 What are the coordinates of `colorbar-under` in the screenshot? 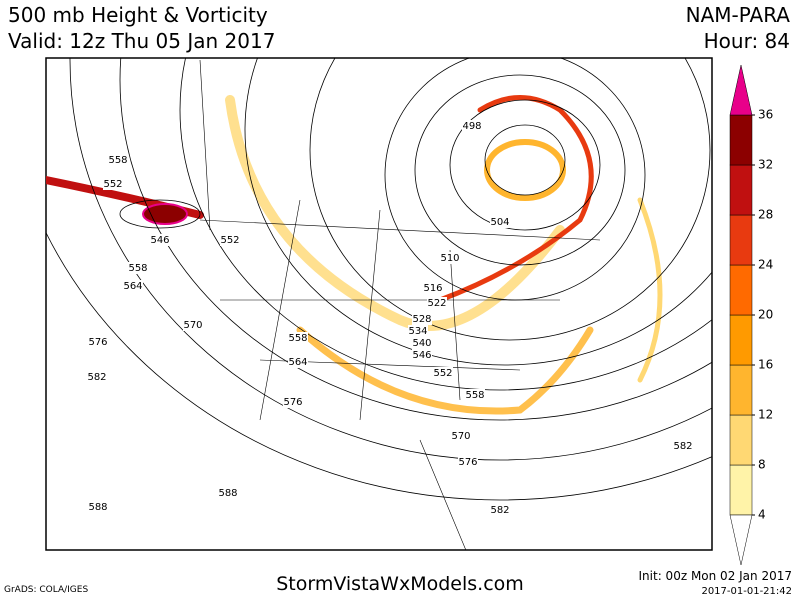 It's located at (741, 540).